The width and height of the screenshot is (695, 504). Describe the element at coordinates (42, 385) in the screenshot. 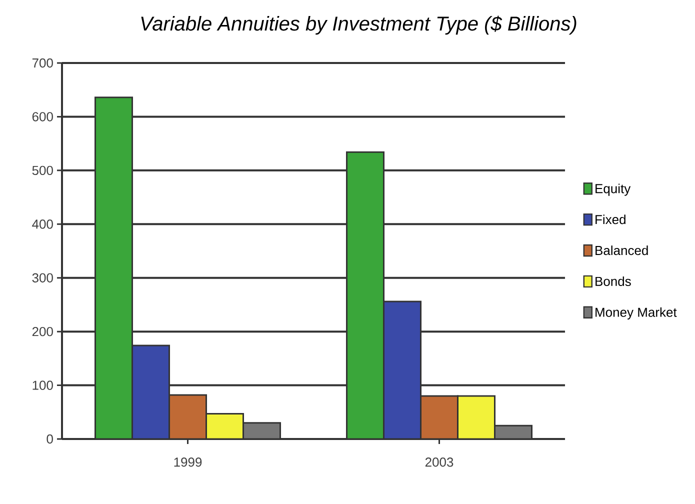

I see `y-tick-label: 100` at that location.